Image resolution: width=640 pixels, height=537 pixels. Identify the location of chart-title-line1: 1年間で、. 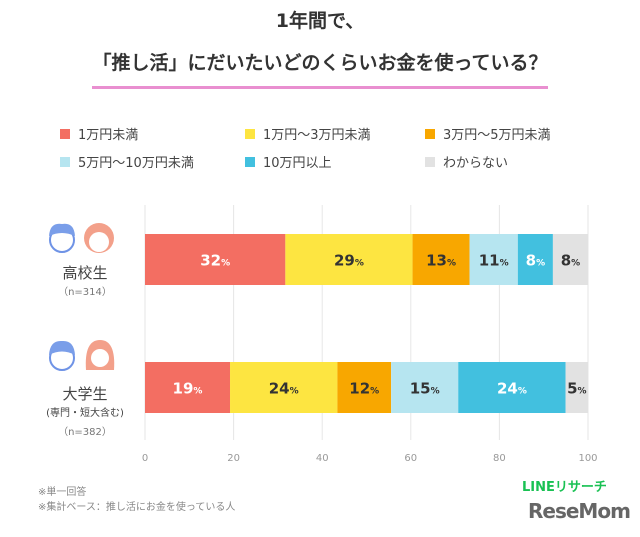
(320, 21).